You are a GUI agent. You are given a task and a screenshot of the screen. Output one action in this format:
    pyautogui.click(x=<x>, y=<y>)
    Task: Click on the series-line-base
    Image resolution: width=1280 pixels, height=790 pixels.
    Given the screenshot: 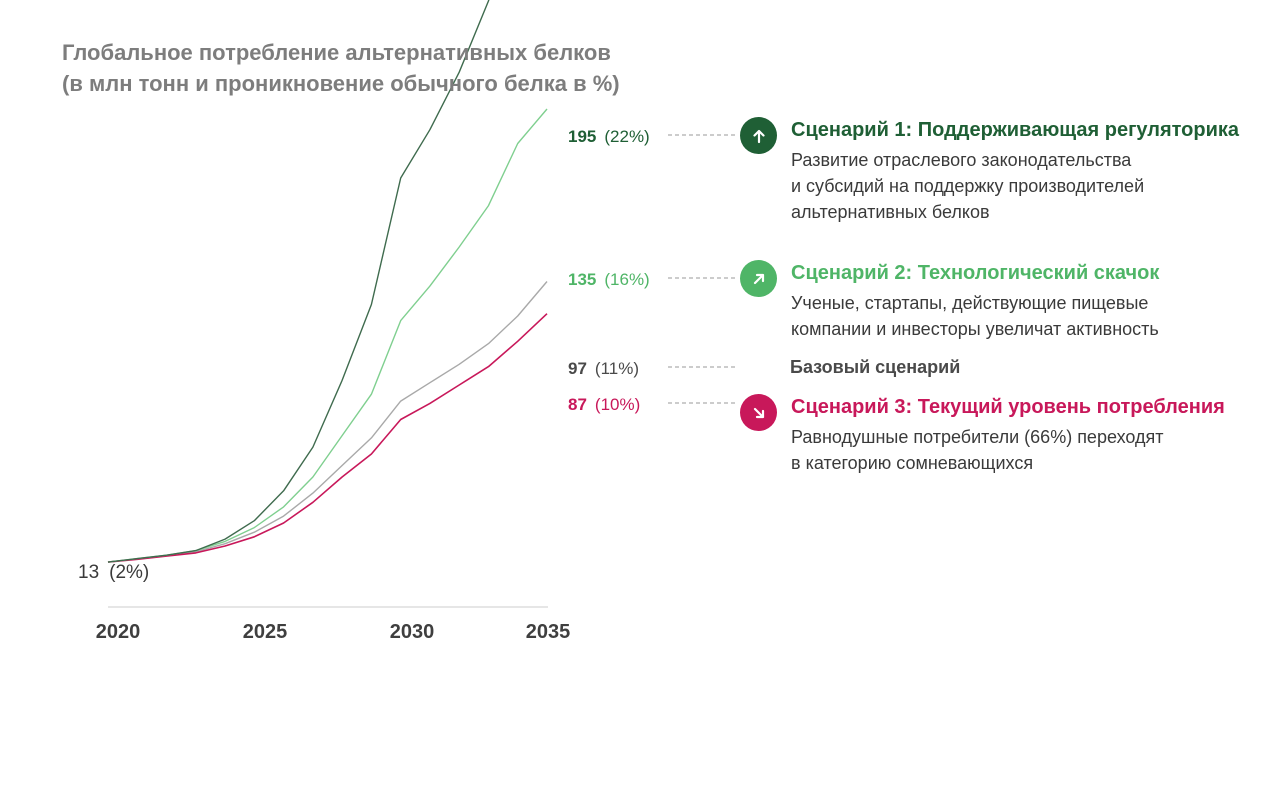 What is the action you would take?
    pyautogui.click(x=327, y=422)
    